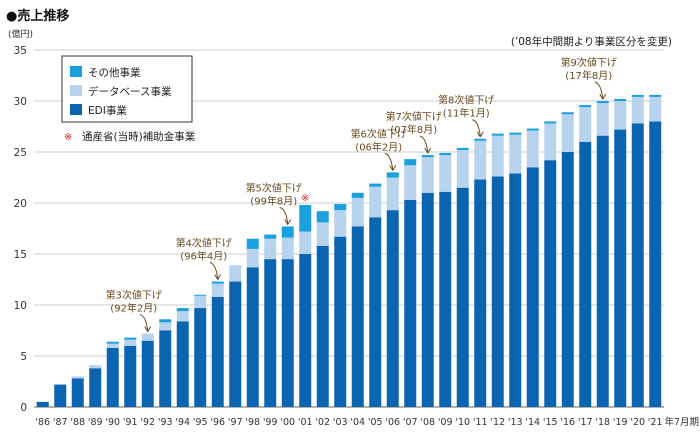  I want to click on x-tick-label: '91, so click(130, 422).